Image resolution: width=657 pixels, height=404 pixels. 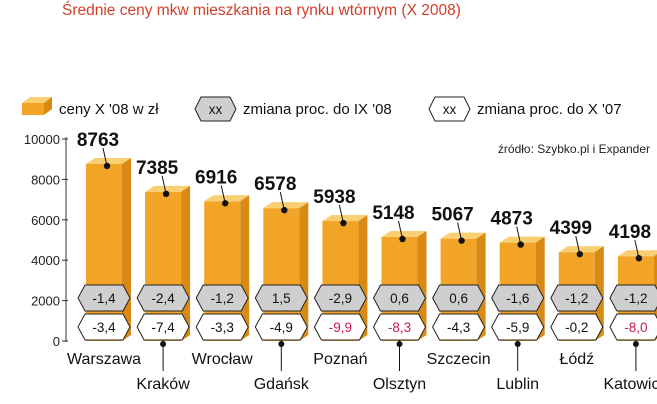 What do you see at coordinates (109, 109) in the screenshot?
I see `legend-price-label: ceny X '08 w zł` at bounding box center [109, 109].